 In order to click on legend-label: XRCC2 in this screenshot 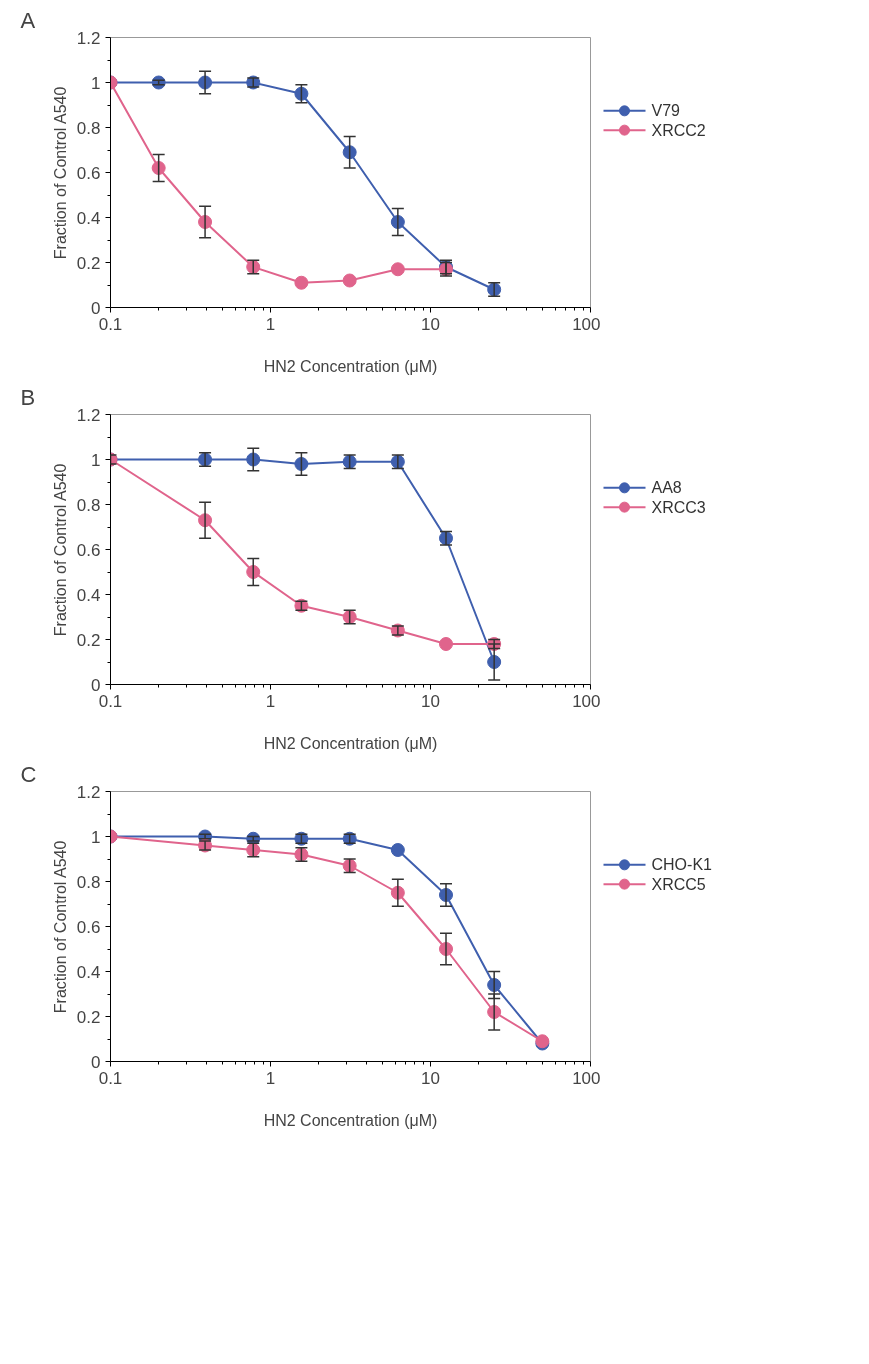, I will do `click(678, 130)`.